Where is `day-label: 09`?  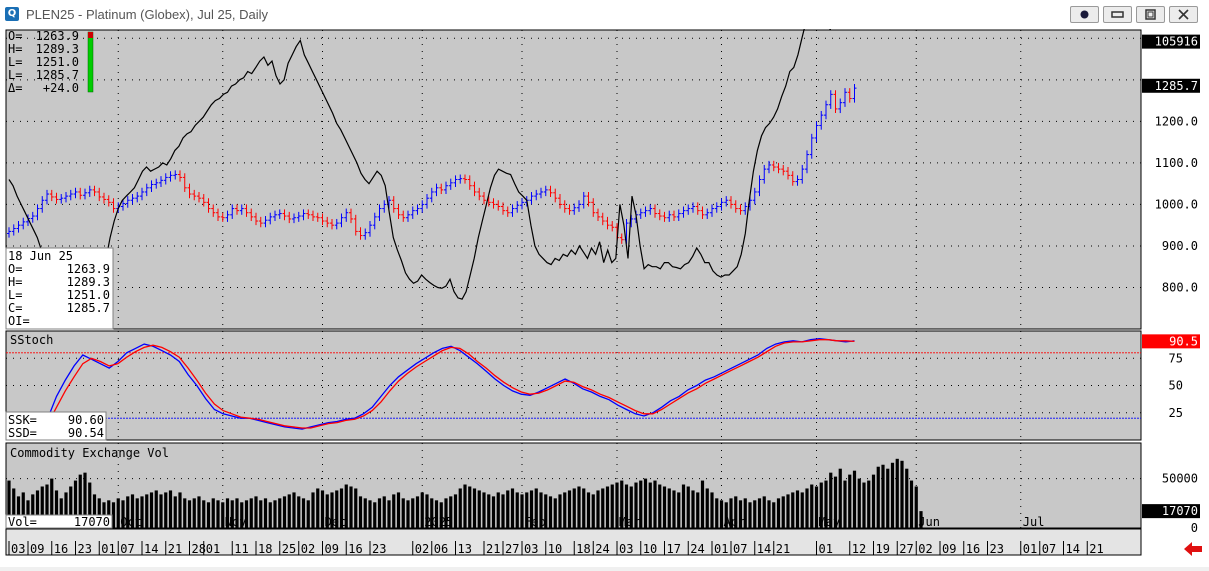 day-label: 09 is located at coordinates (332, 549).